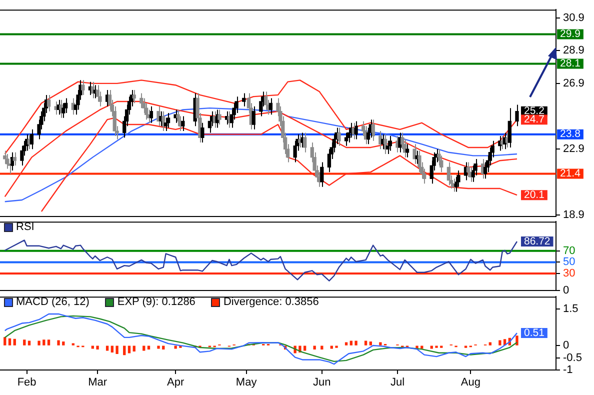 This screenshot has width=594, height=395. I want to click on legend-label: RSI, so click(25, 227).